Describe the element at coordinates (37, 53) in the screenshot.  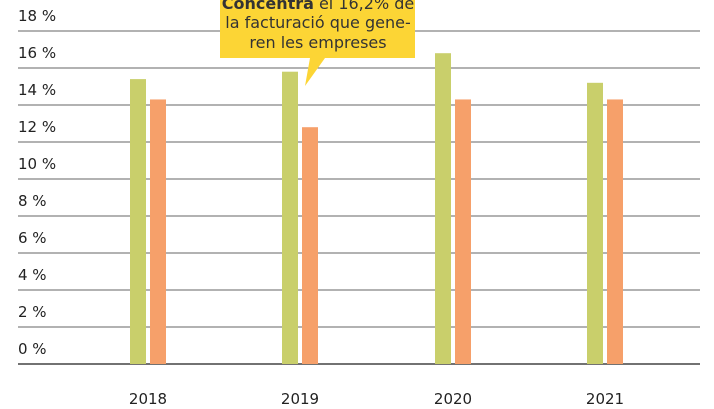
I see `y-tick-label: 16 %` at that location.